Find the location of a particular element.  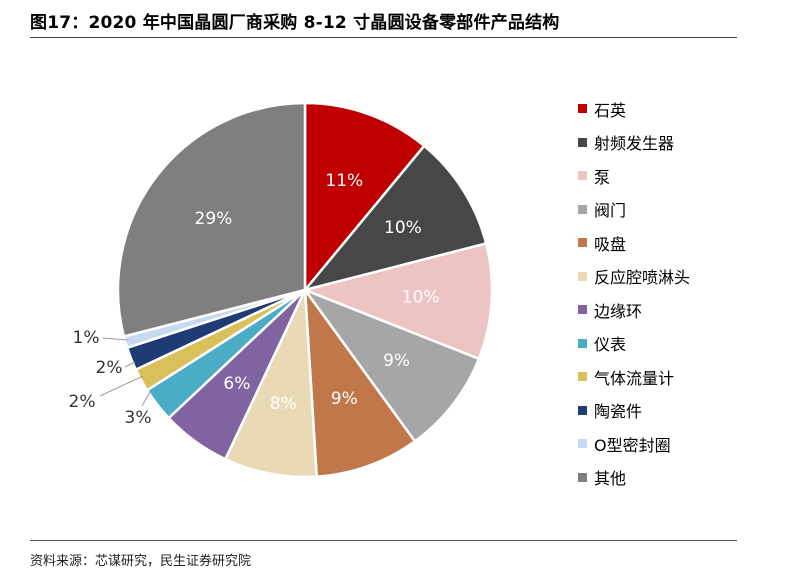

legend-label: 其他 is located at coordinates (610, 479).